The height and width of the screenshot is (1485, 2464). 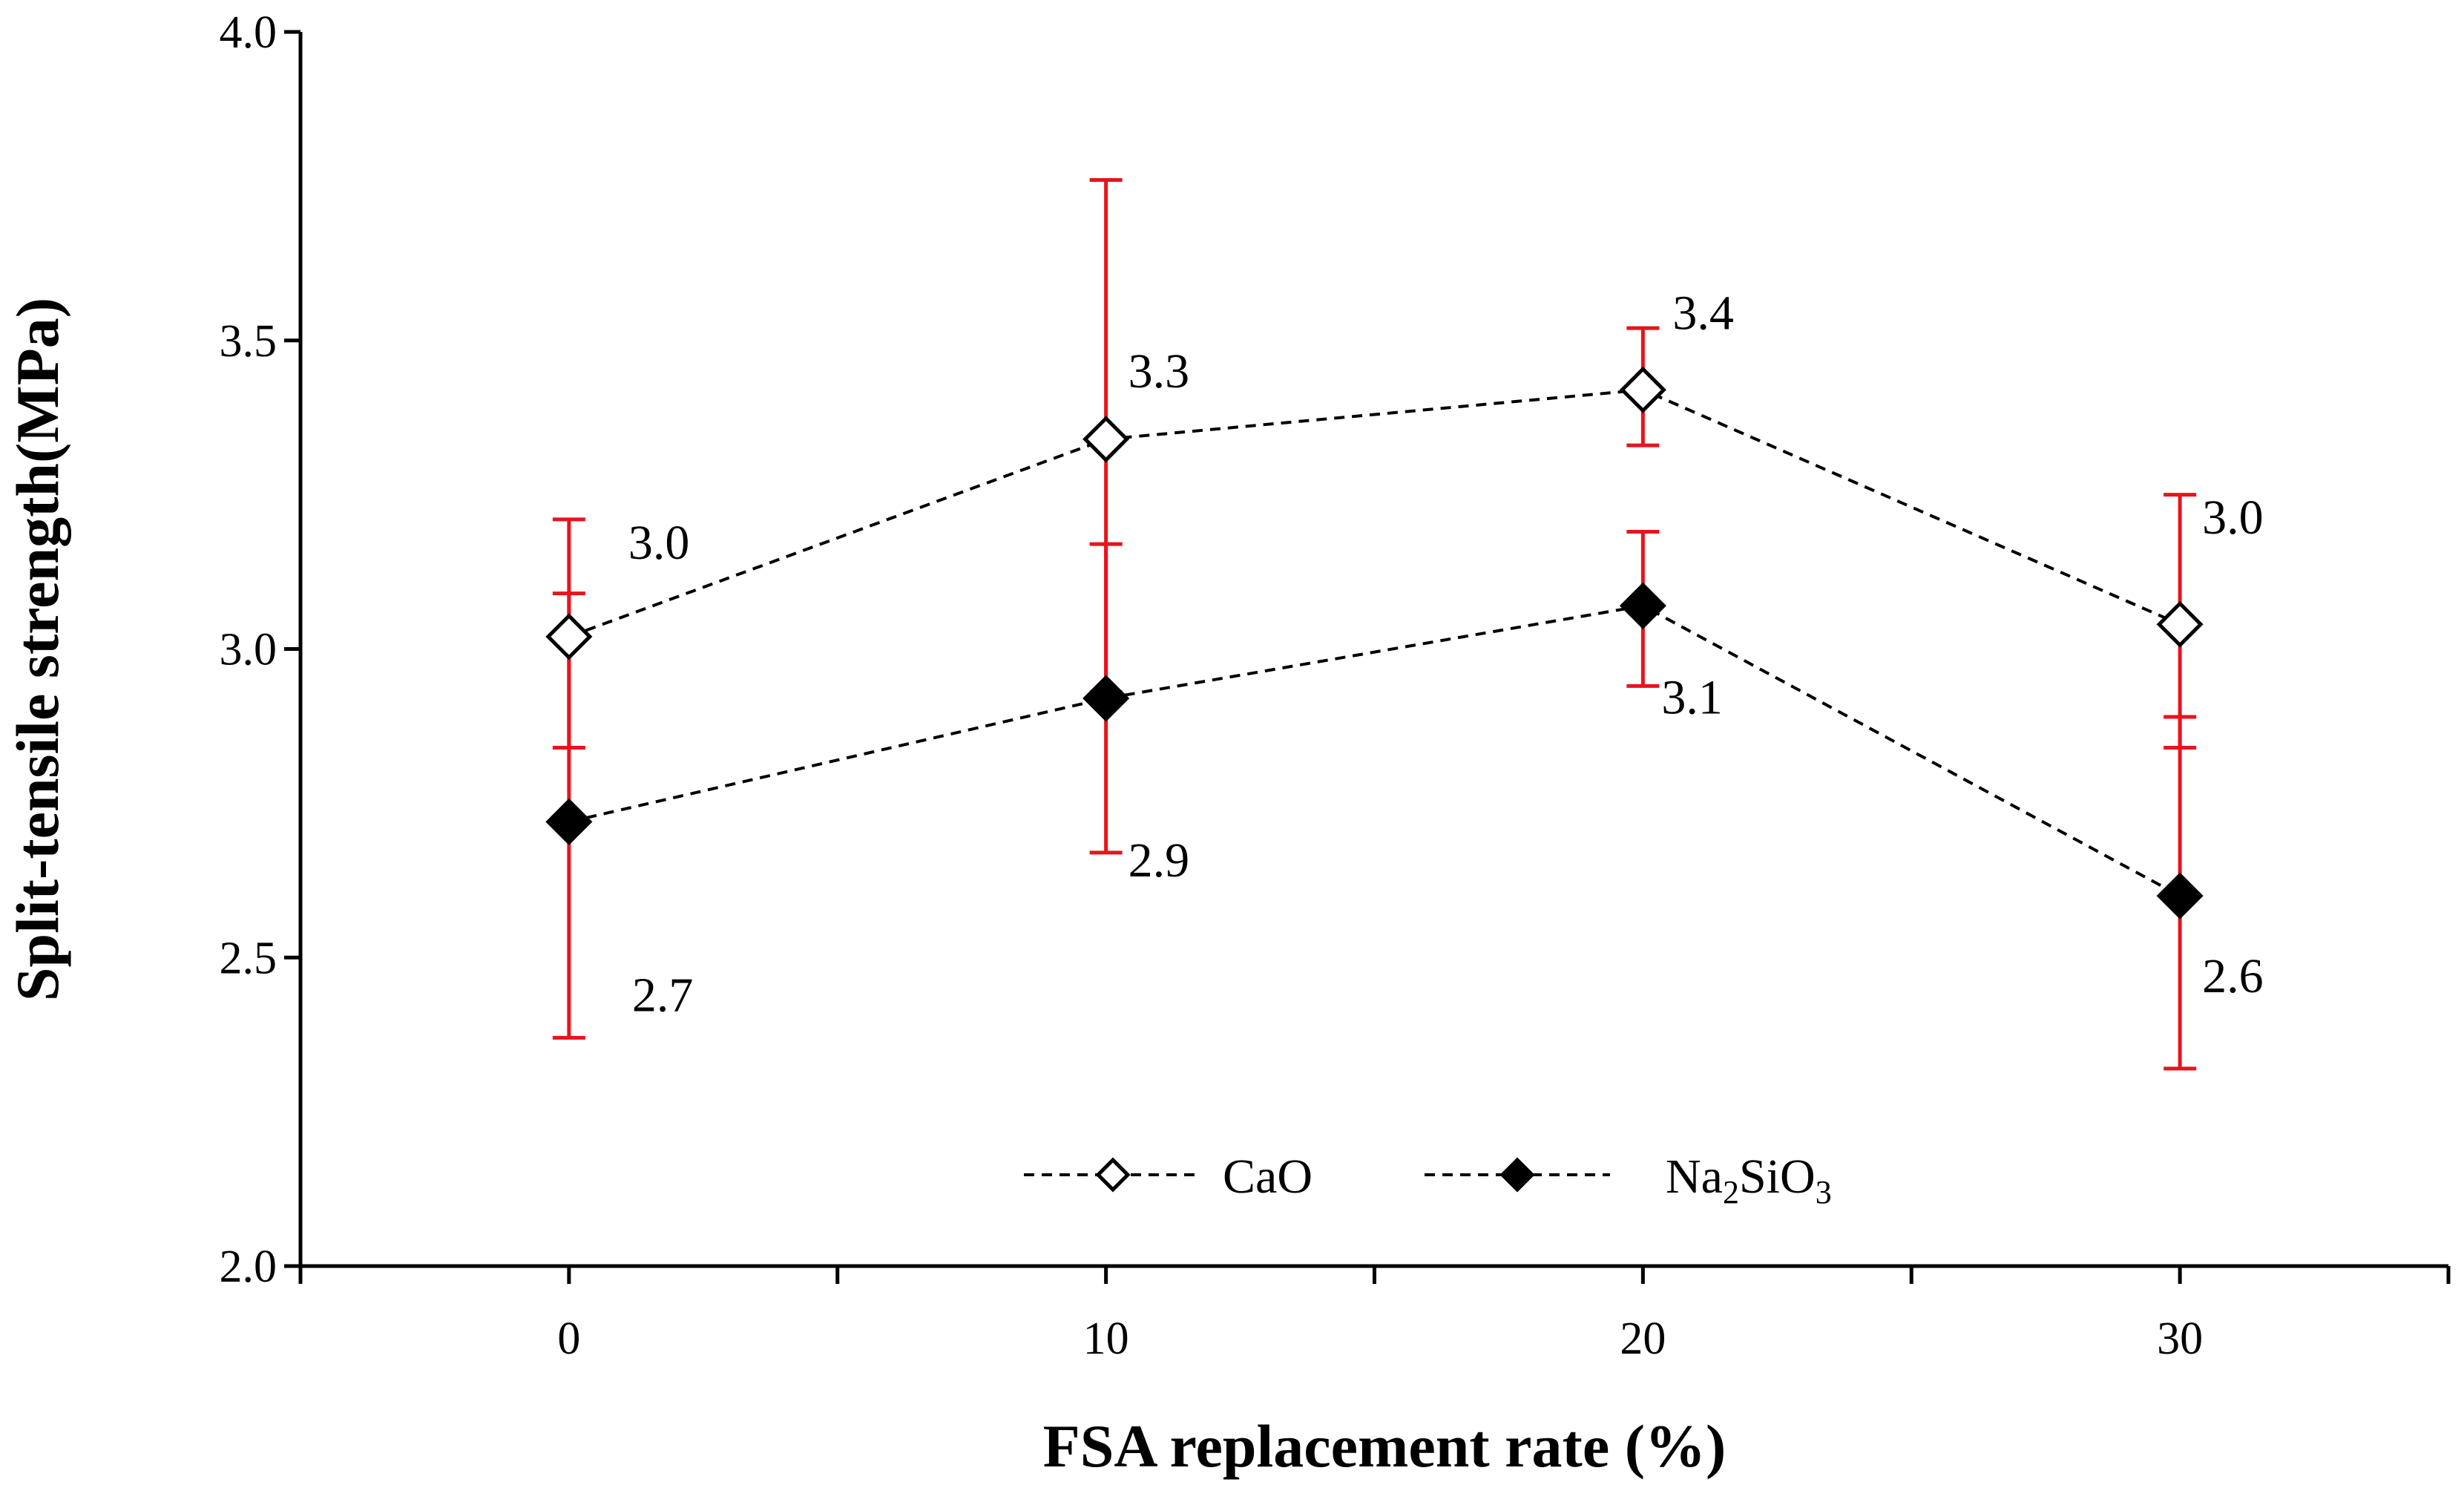 What do you see at coordinates (1106, 1339) in the screenshot?
I see `x-tick-label: 10` at bounding box center [1106, 1339].